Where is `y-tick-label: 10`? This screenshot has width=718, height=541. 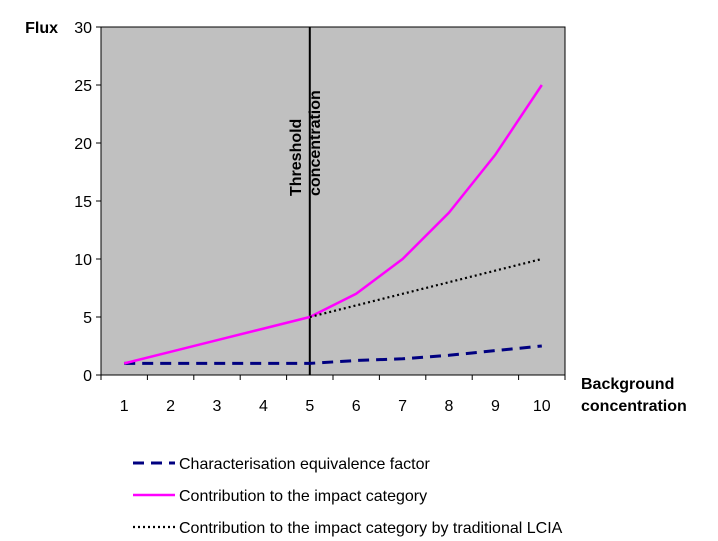 y-tick-label: 10 is located at coordinates (83, 260).